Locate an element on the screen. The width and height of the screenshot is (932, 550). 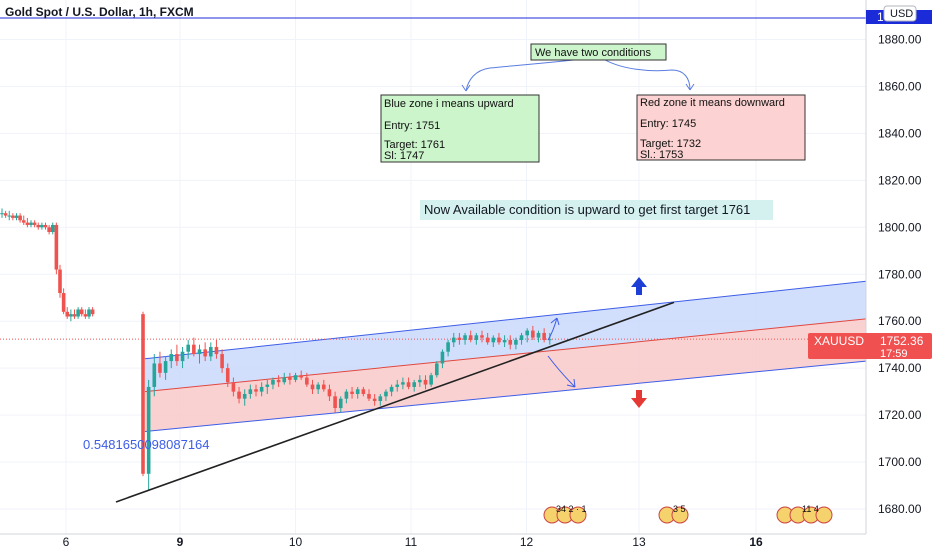
y-tick-label: 1780.00 is located at coordinates (900, 274).